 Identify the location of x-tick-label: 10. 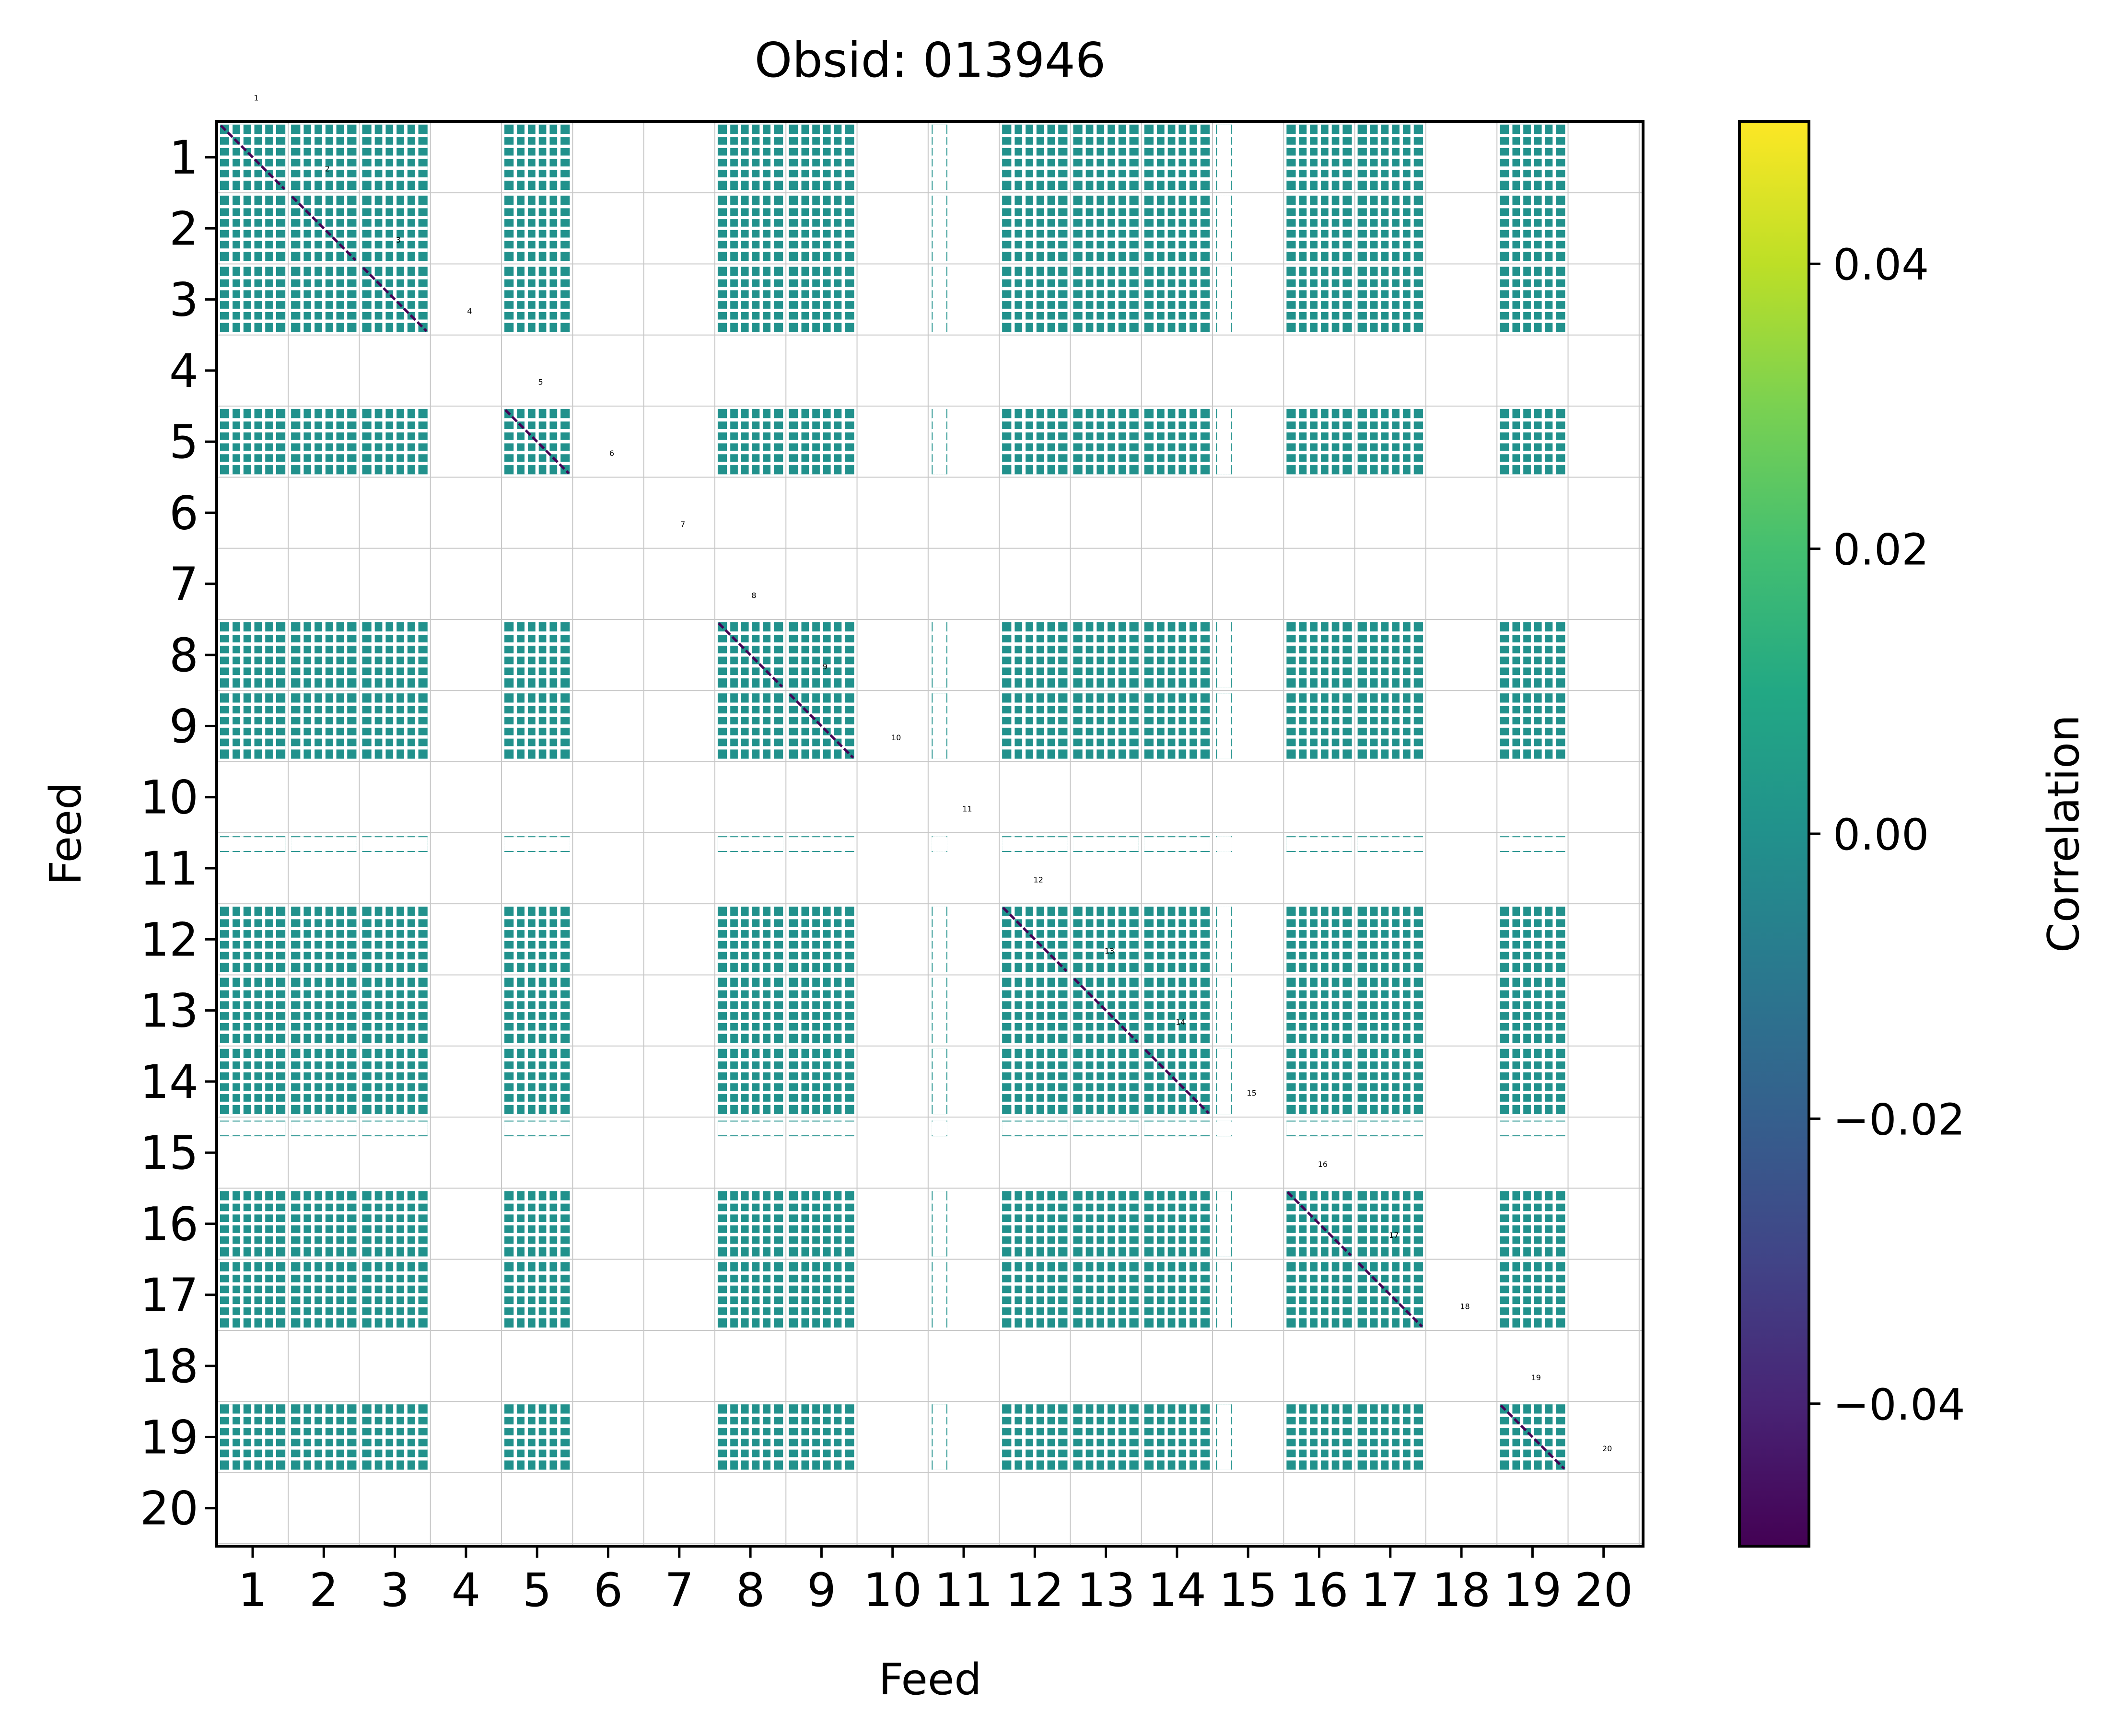
(892, 1590).